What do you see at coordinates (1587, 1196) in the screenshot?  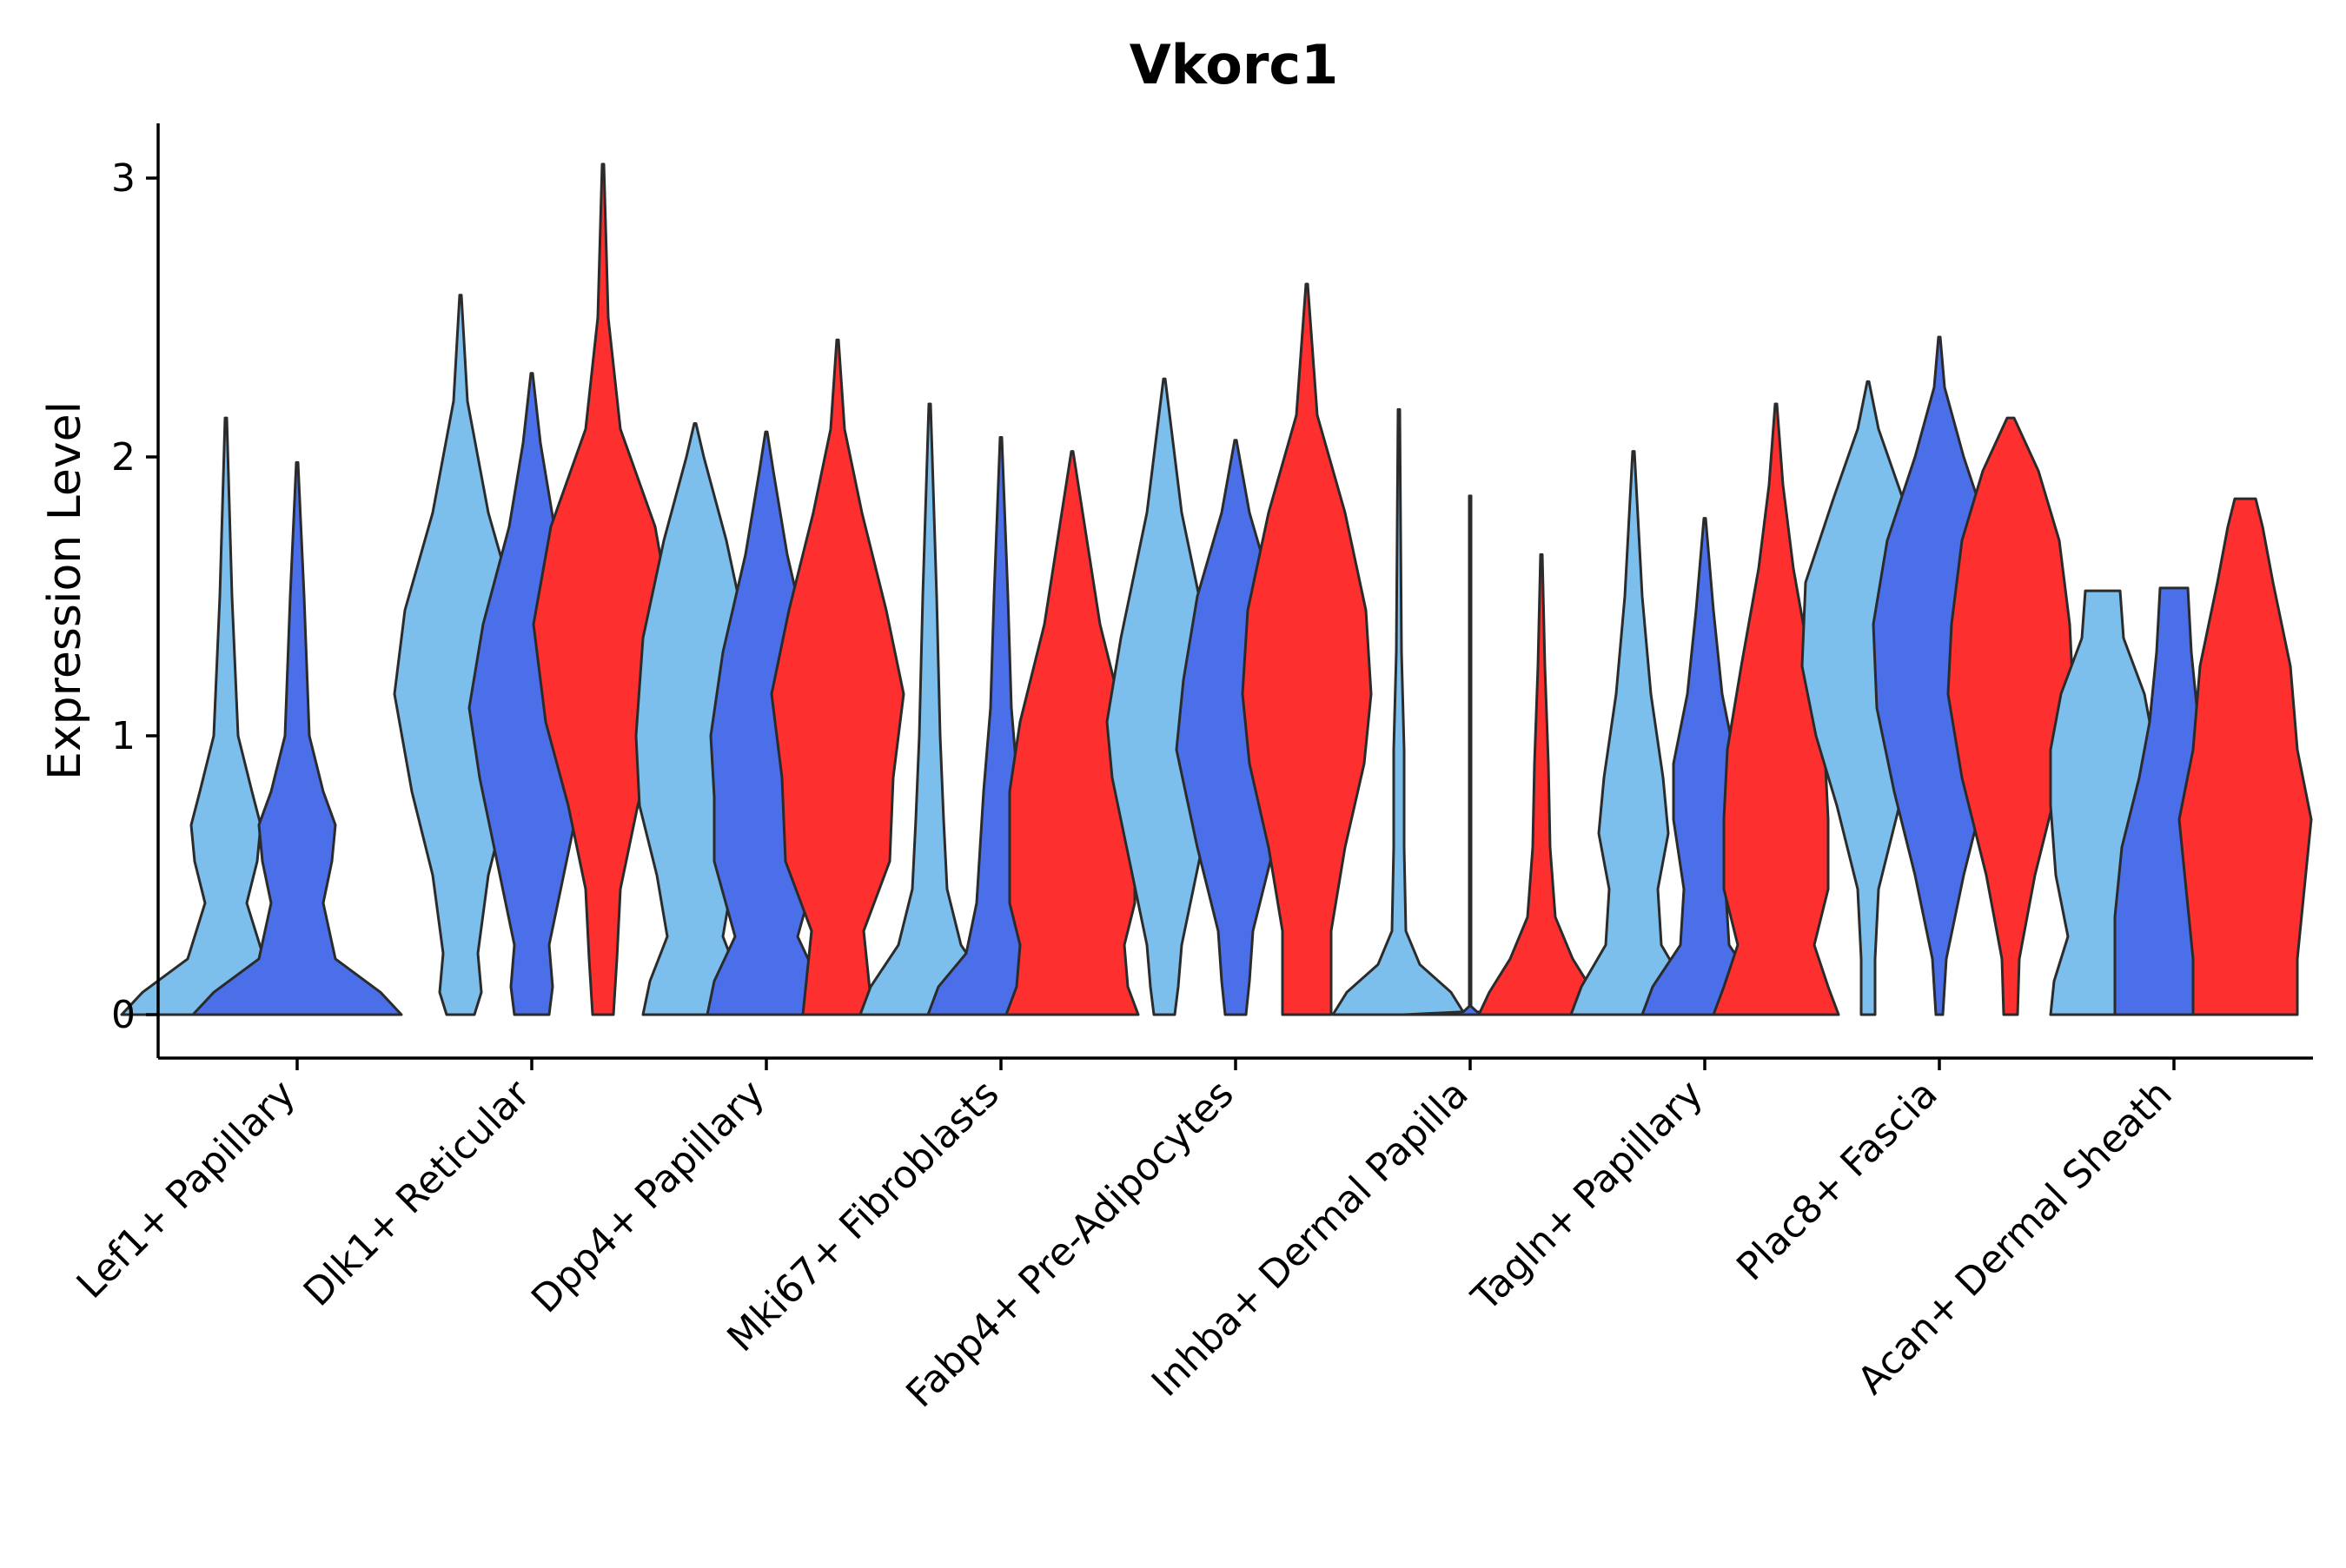 I see `x-tick-label: Tagln+ Papillary` at bounding box center [1587, 1196].